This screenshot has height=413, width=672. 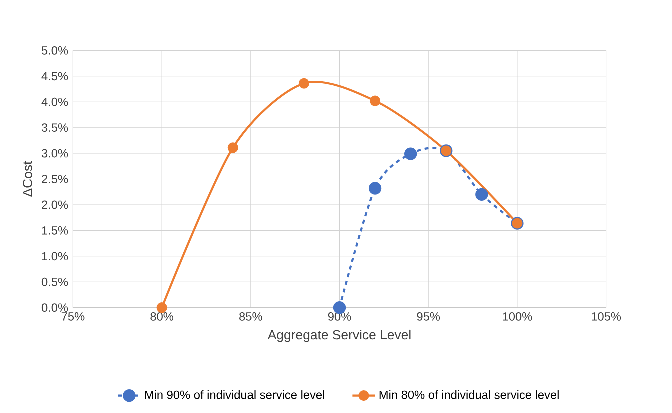 What do you see at coordinates (55, 102) in the screenshot?
I see `y-tick-label: 4.0%` at bounding box center [55, 102].